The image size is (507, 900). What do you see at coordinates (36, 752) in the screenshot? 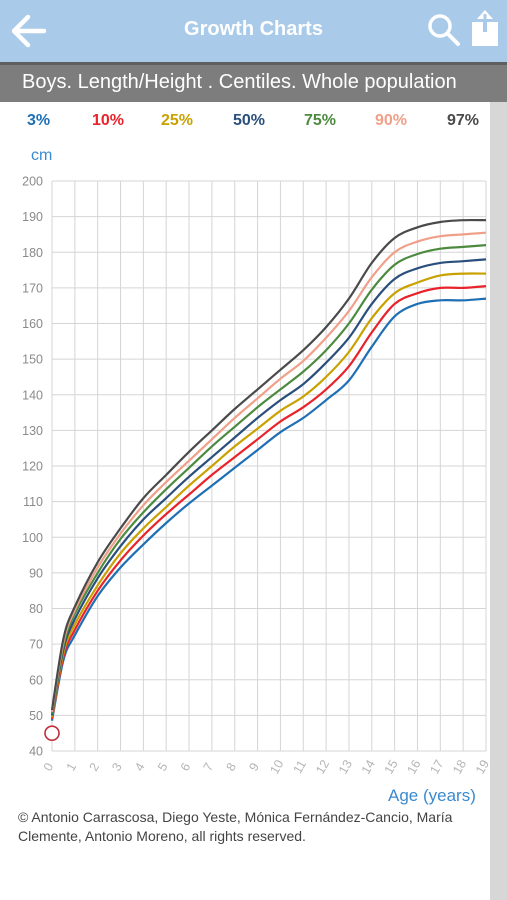
I see `y-tick-label: 40` at bounding box center [36, 752].